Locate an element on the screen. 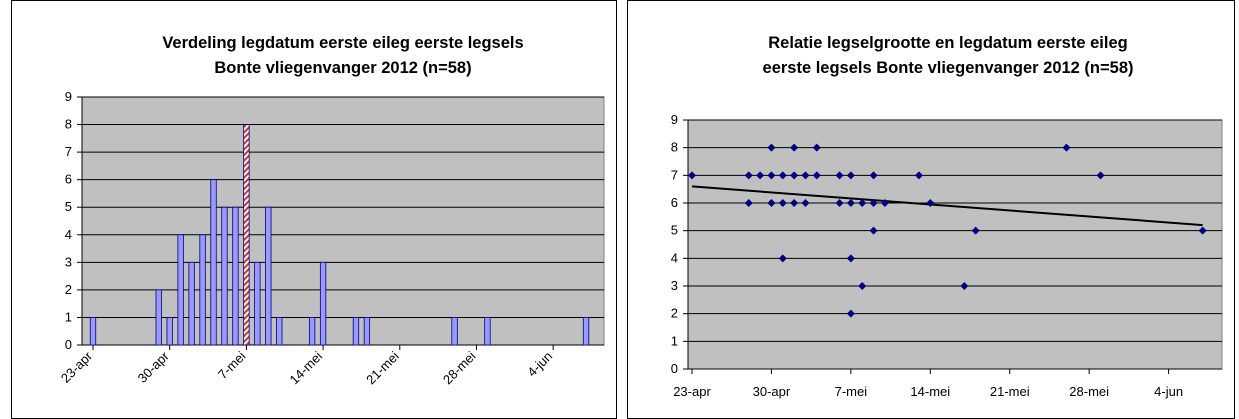 The width and height of the screenshot is (1239, 419). trendline is located at coordinates (947, 206).